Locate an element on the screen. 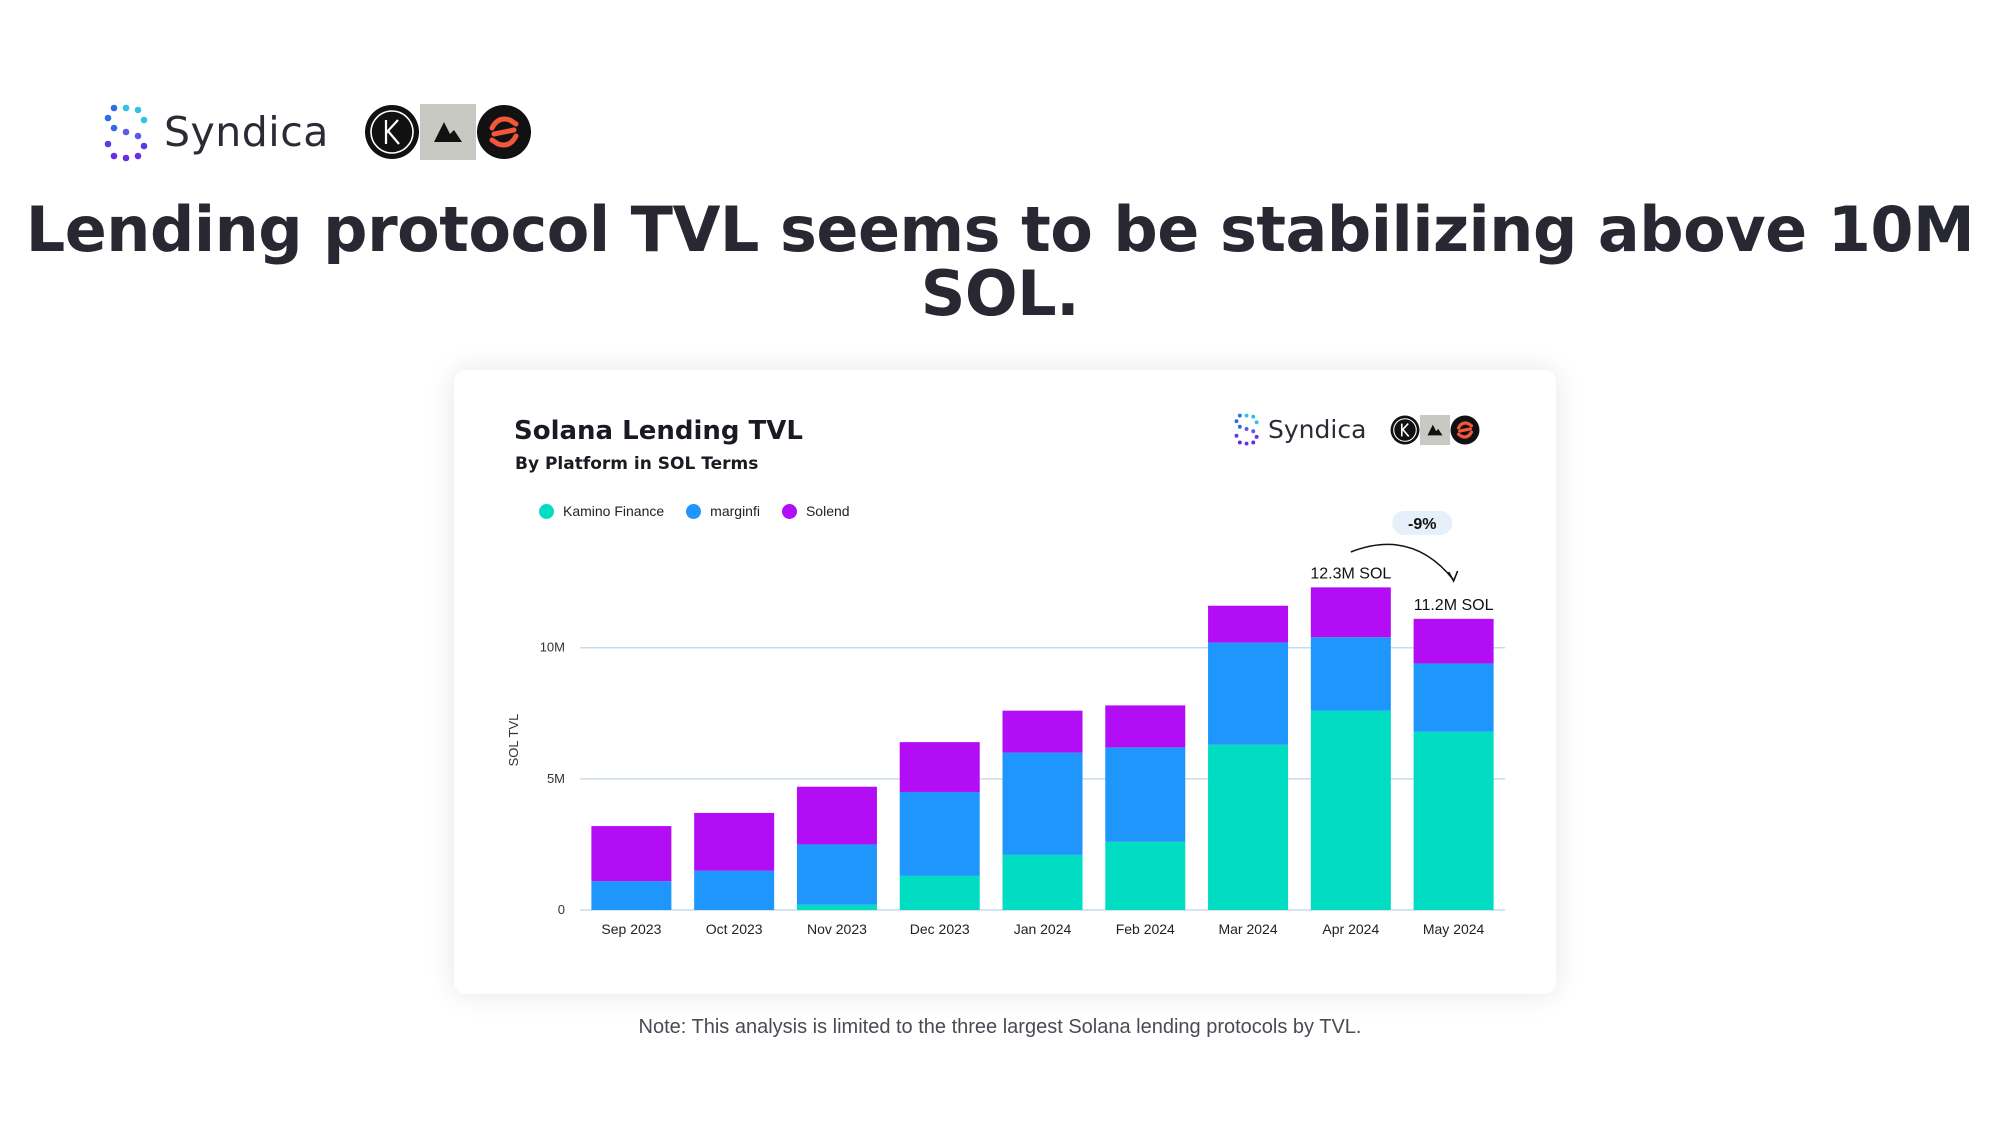 The height and width of the screenshot is (1125, 2000). chart-title: Solana Lending TVL is located at coordinates (658, 431).